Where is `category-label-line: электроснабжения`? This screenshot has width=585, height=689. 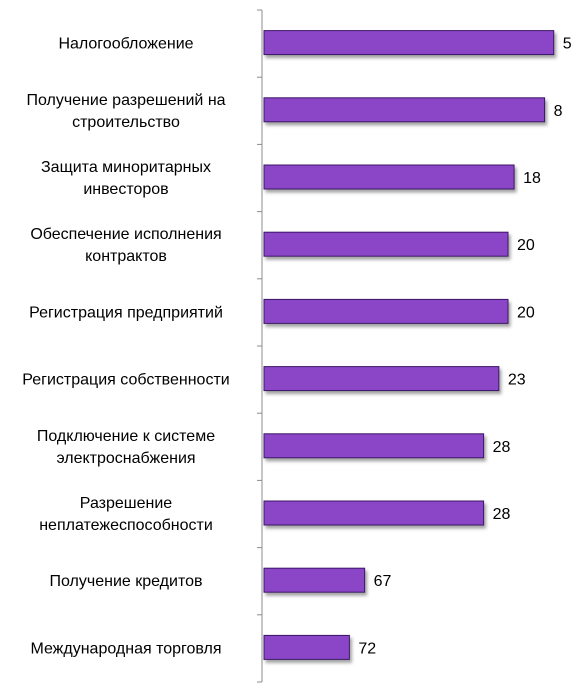 category-label-line: электроснабжения is located at coordinates (125, 458).